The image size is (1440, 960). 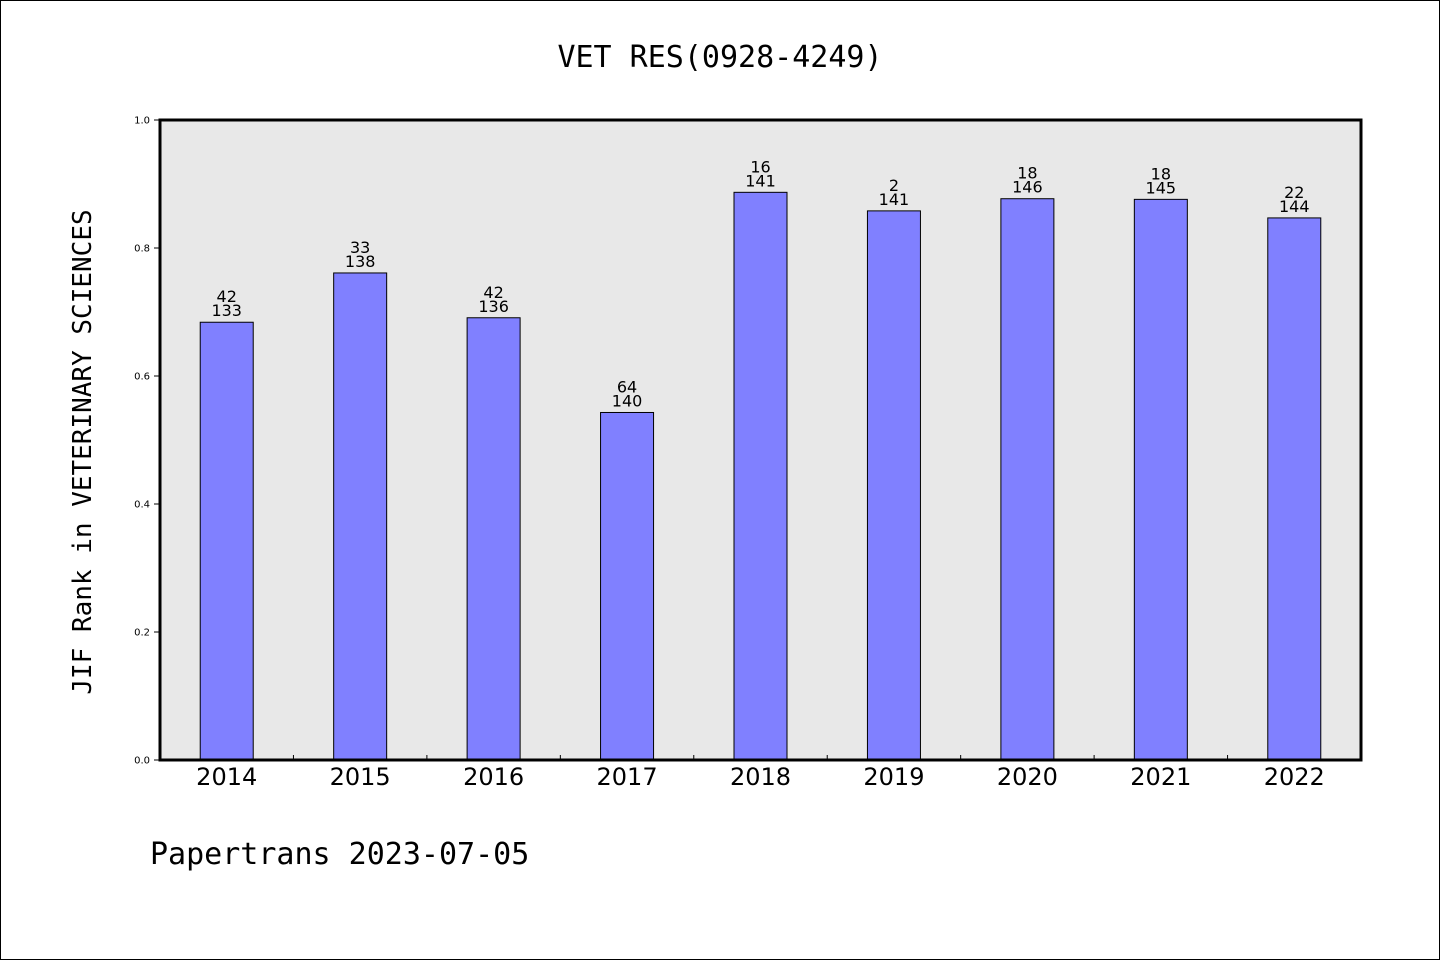 What do you see at coordinates (226, 777) in the screenshot?
I see `x-tick-label: 2014` at bounding box center [226, 777].